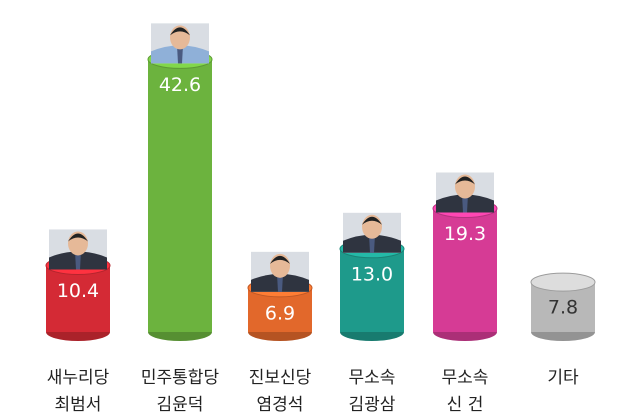 Image resolution: width=640 pixels, height=420 pixels. I want to click on x-tick-label: 민주통합당, so click(180, 378).